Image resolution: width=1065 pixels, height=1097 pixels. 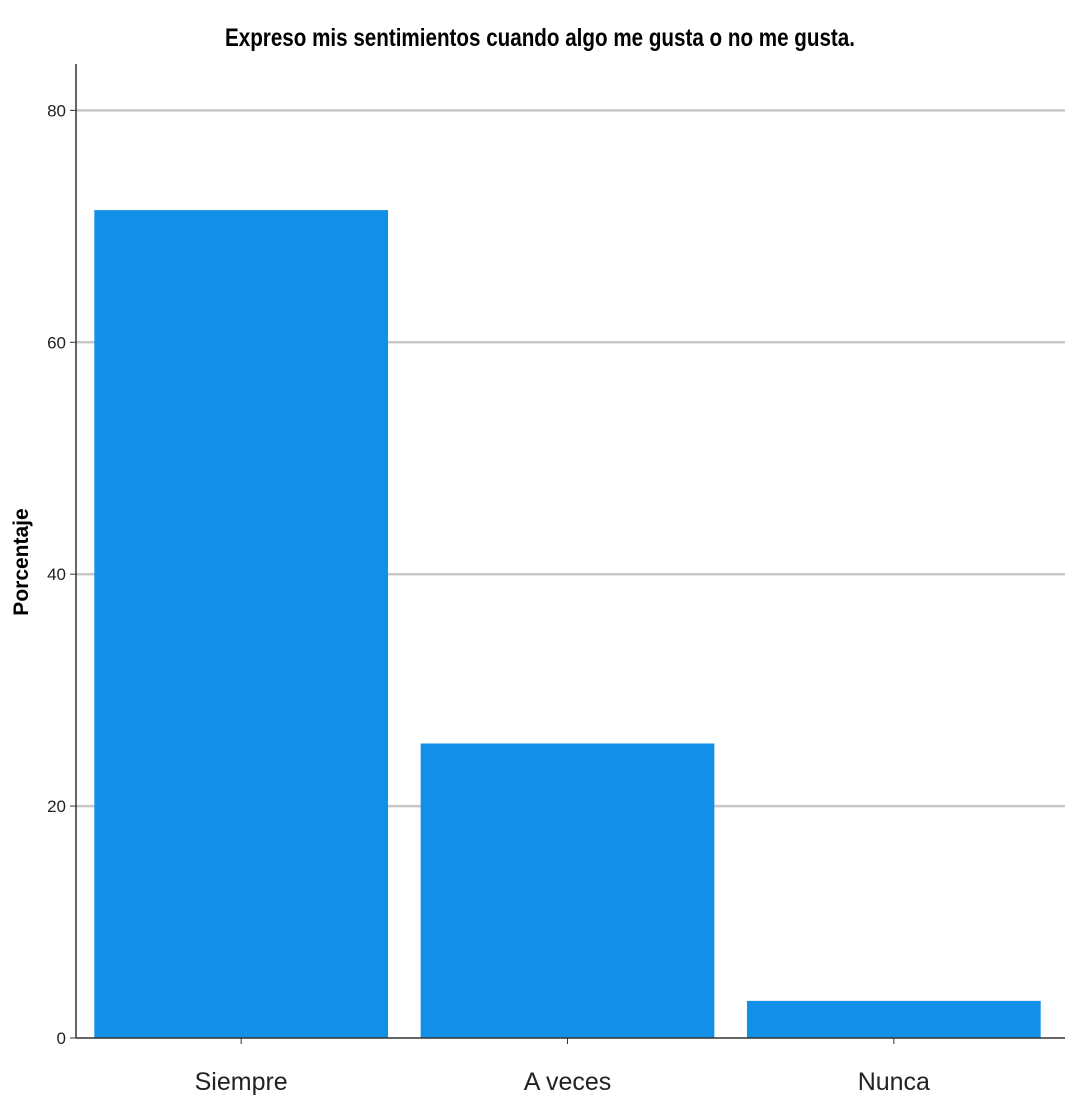 I want to click on y-tick-label-80: 80, so click(x=56, y=110).